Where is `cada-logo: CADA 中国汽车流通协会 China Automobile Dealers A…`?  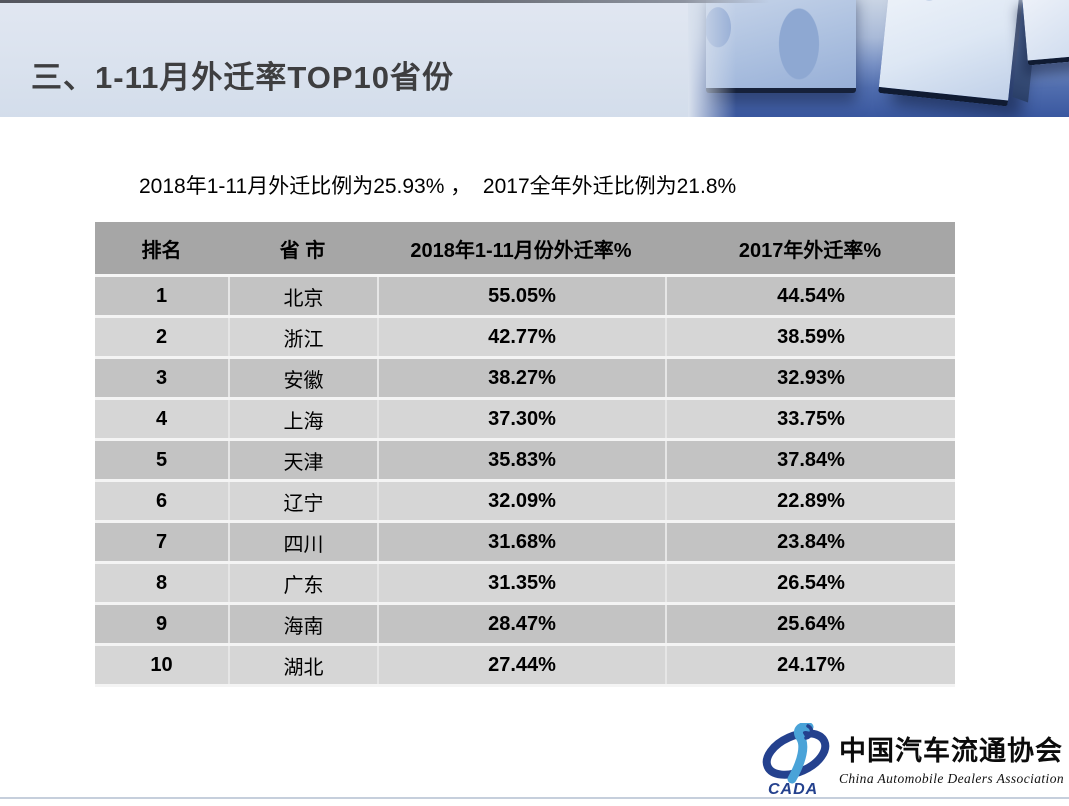
cada-logo: CADA 中国汽车流通协会 China Automobile Dealers A… is located at coordinates (913, 760).